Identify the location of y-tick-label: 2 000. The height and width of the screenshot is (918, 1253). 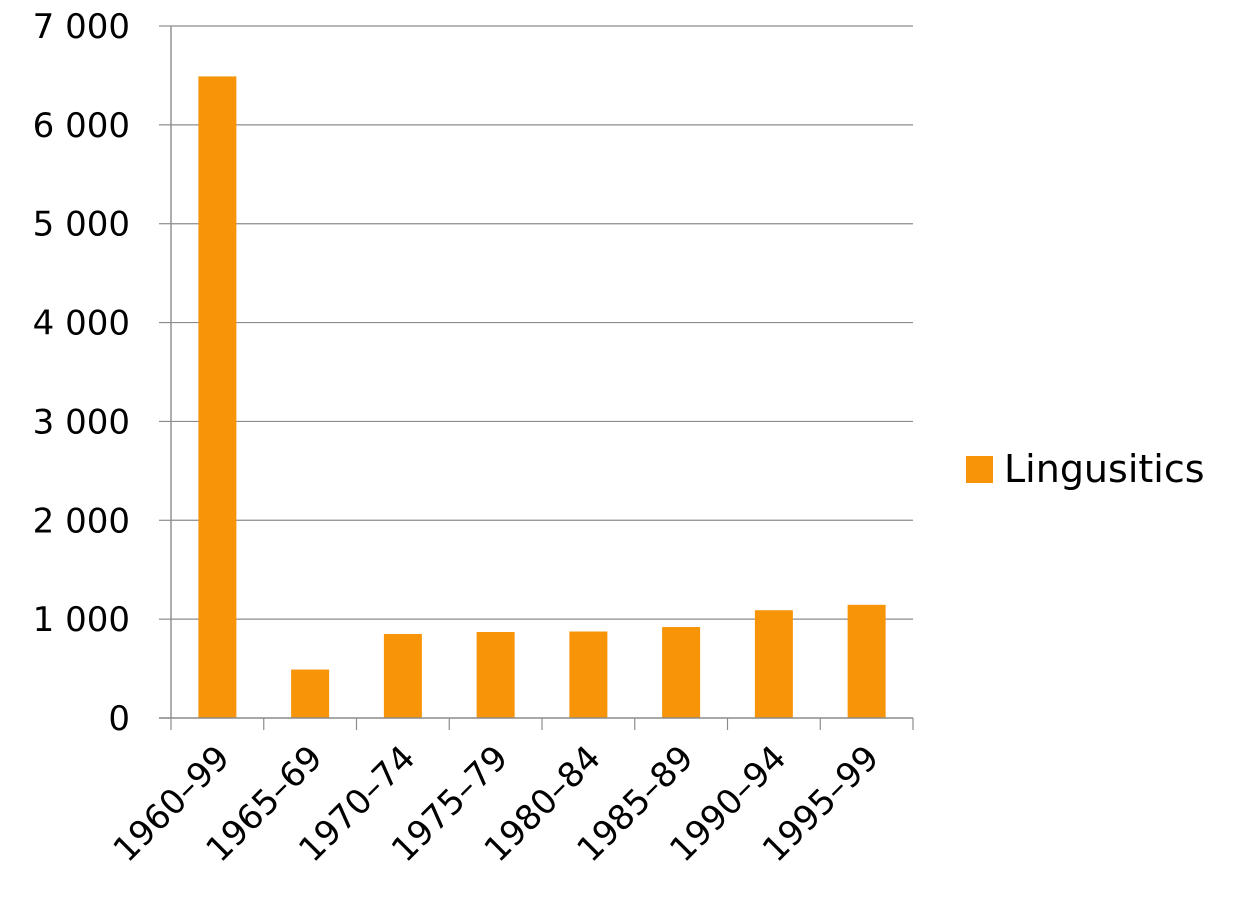
(81, 521).